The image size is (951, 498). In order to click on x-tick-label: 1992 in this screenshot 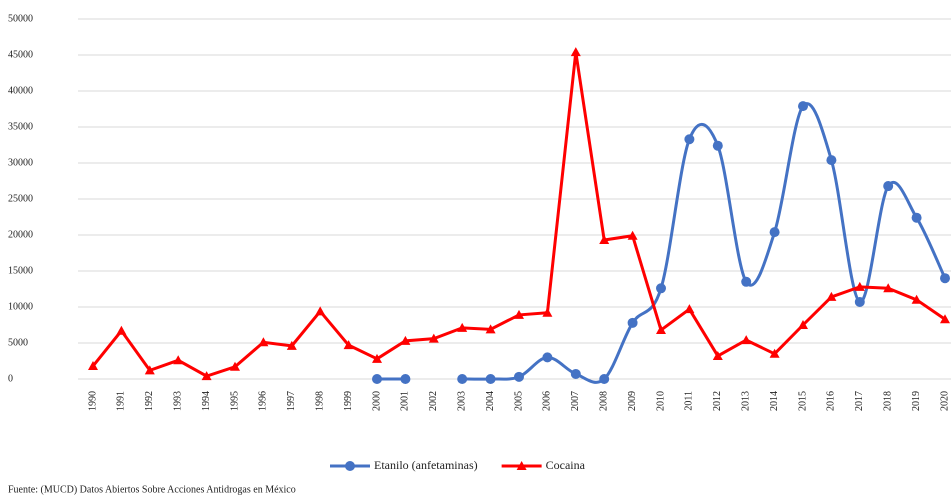, I will do `click(149, 401)`.